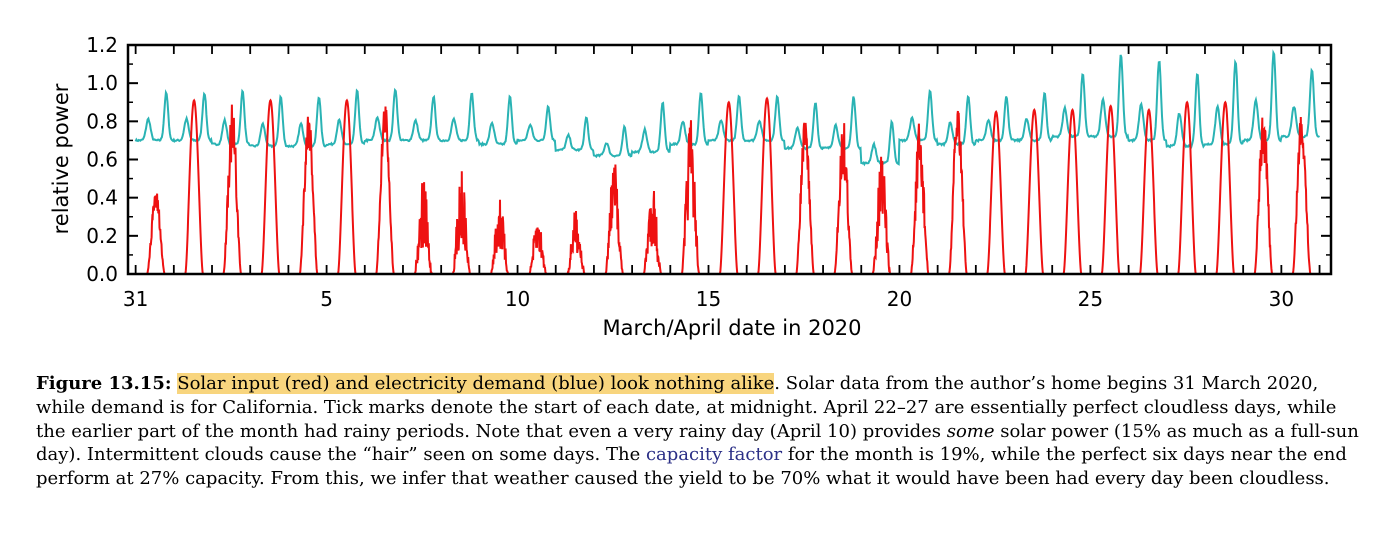  Describe the element at coordinates (104, 383) in the screenshot. I see `figure-label: Figure 13.15:` at that location.